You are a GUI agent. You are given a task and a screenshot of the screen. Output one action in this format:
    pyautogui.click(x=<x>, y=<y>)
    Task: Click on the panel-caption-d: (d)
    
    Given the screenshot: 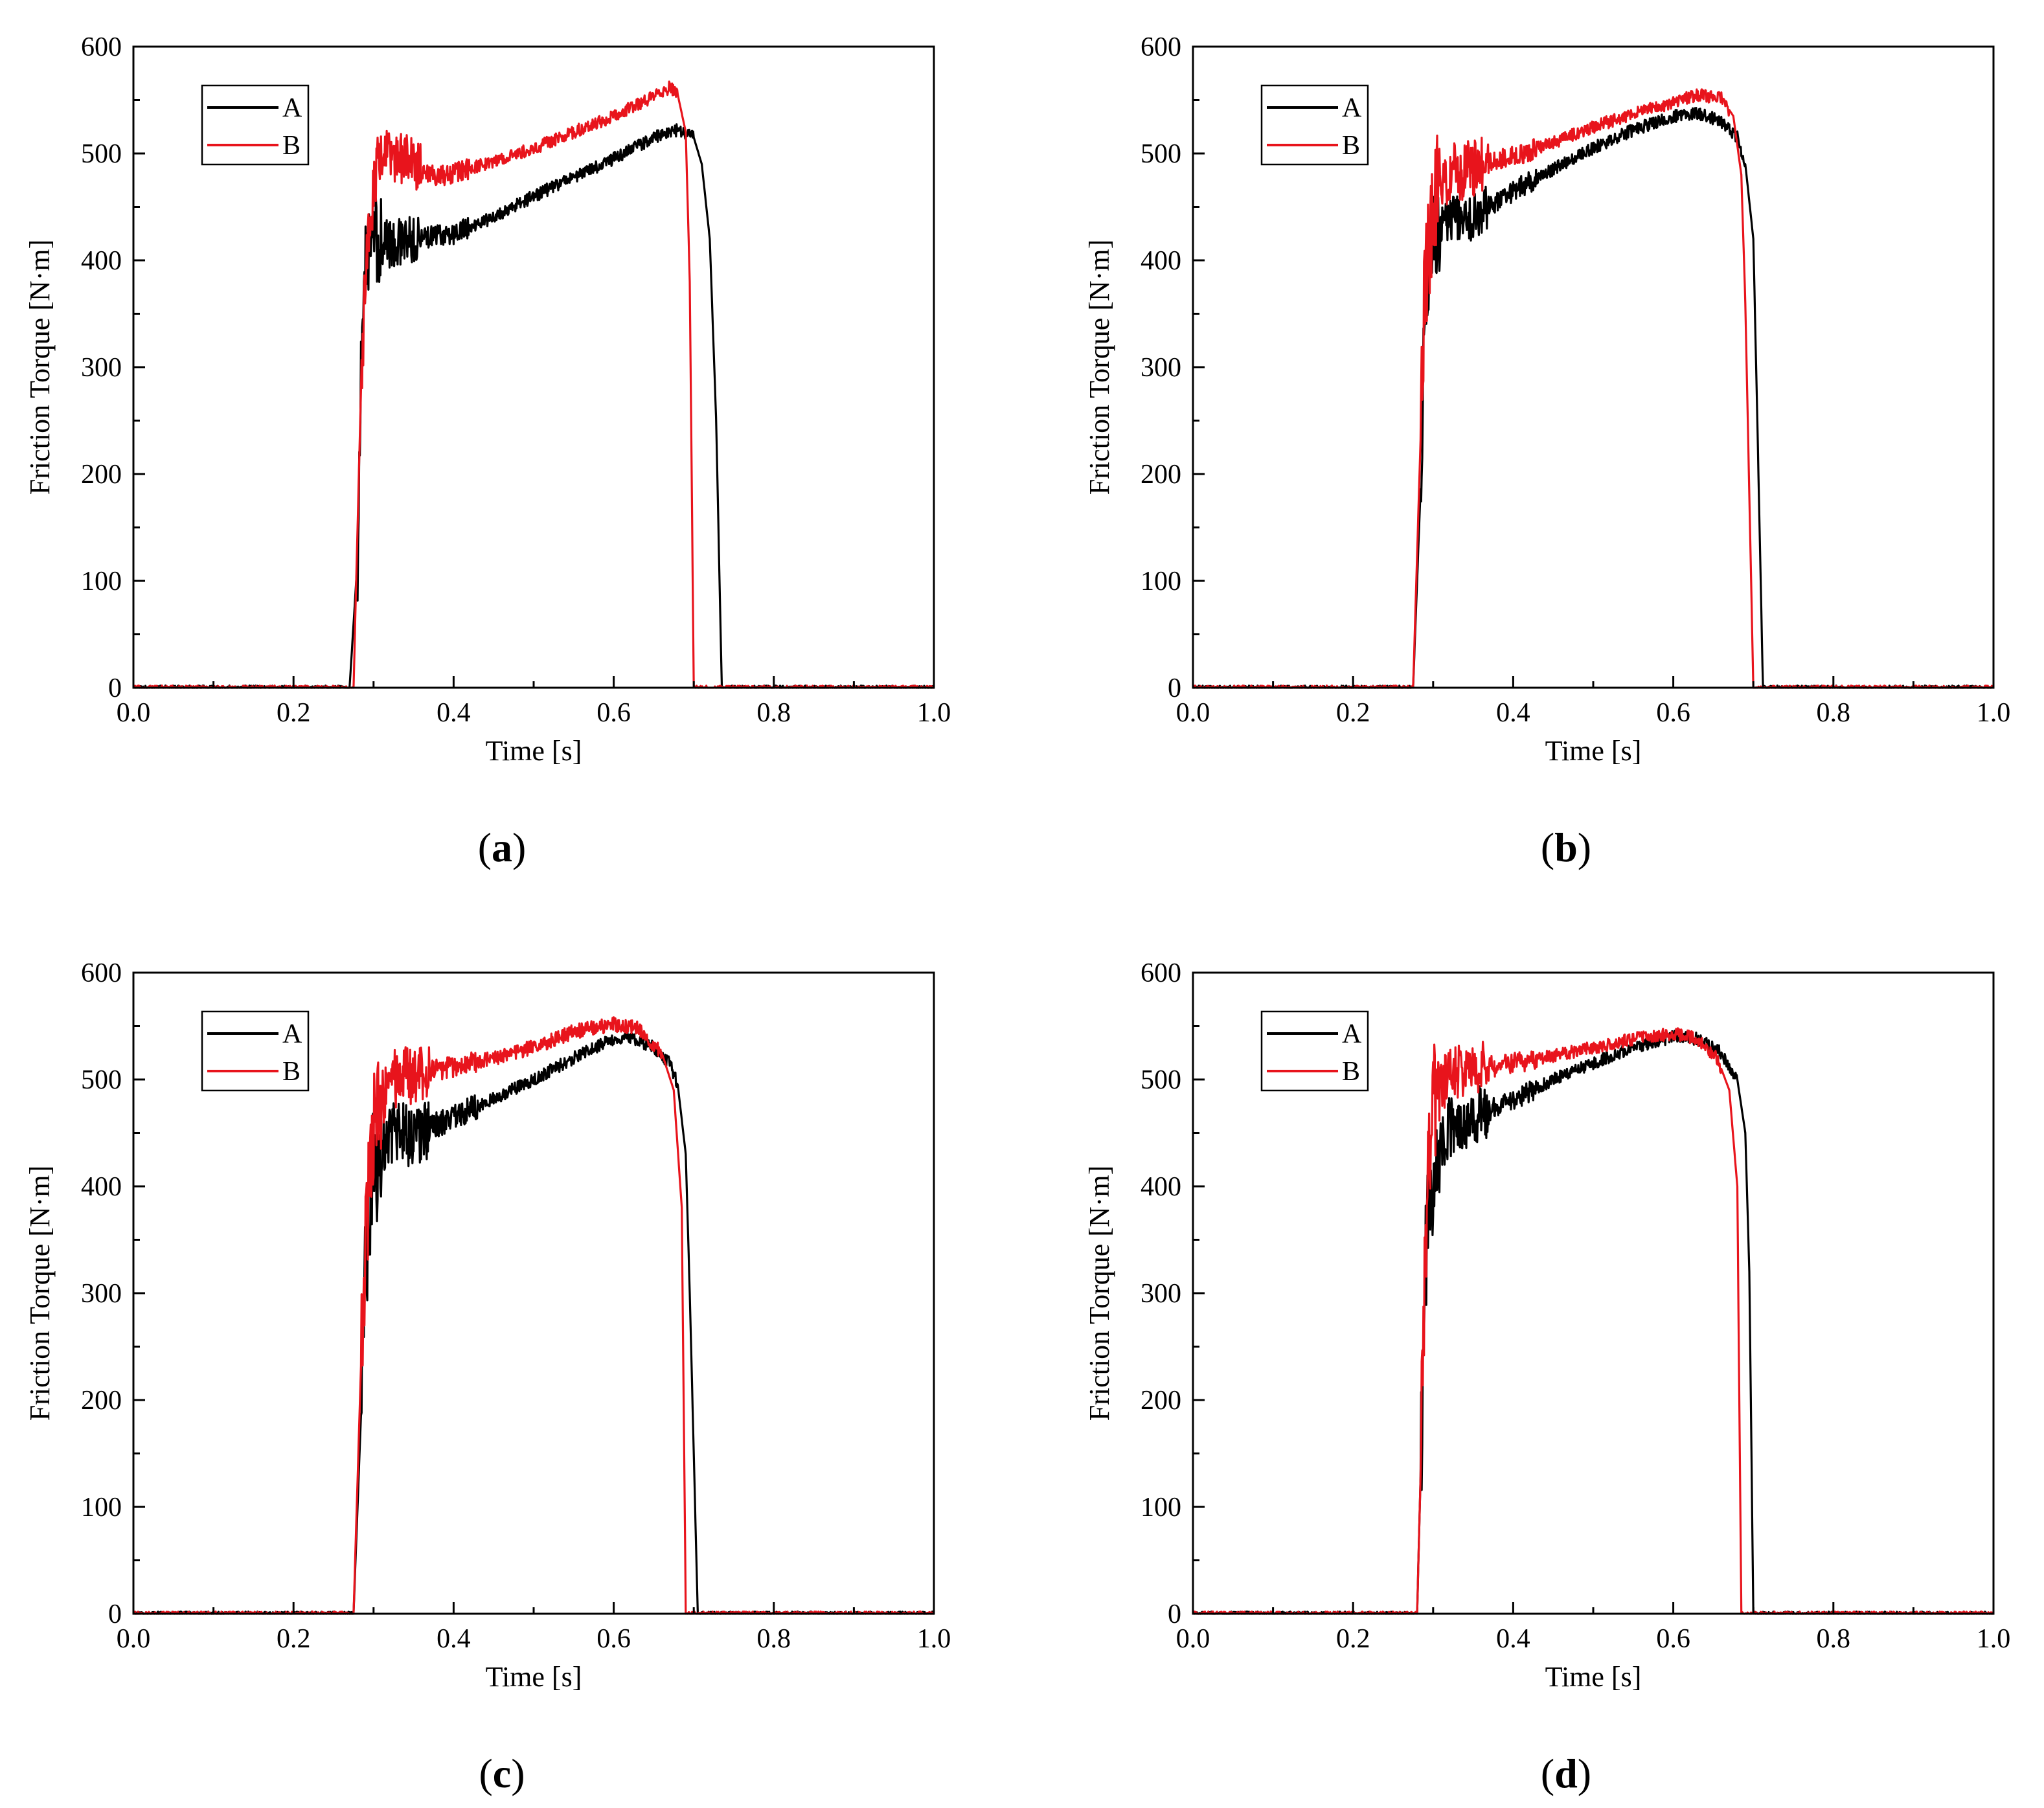 What is the action you would take?
    pyautogui.click(x=1566, y=1773)
    